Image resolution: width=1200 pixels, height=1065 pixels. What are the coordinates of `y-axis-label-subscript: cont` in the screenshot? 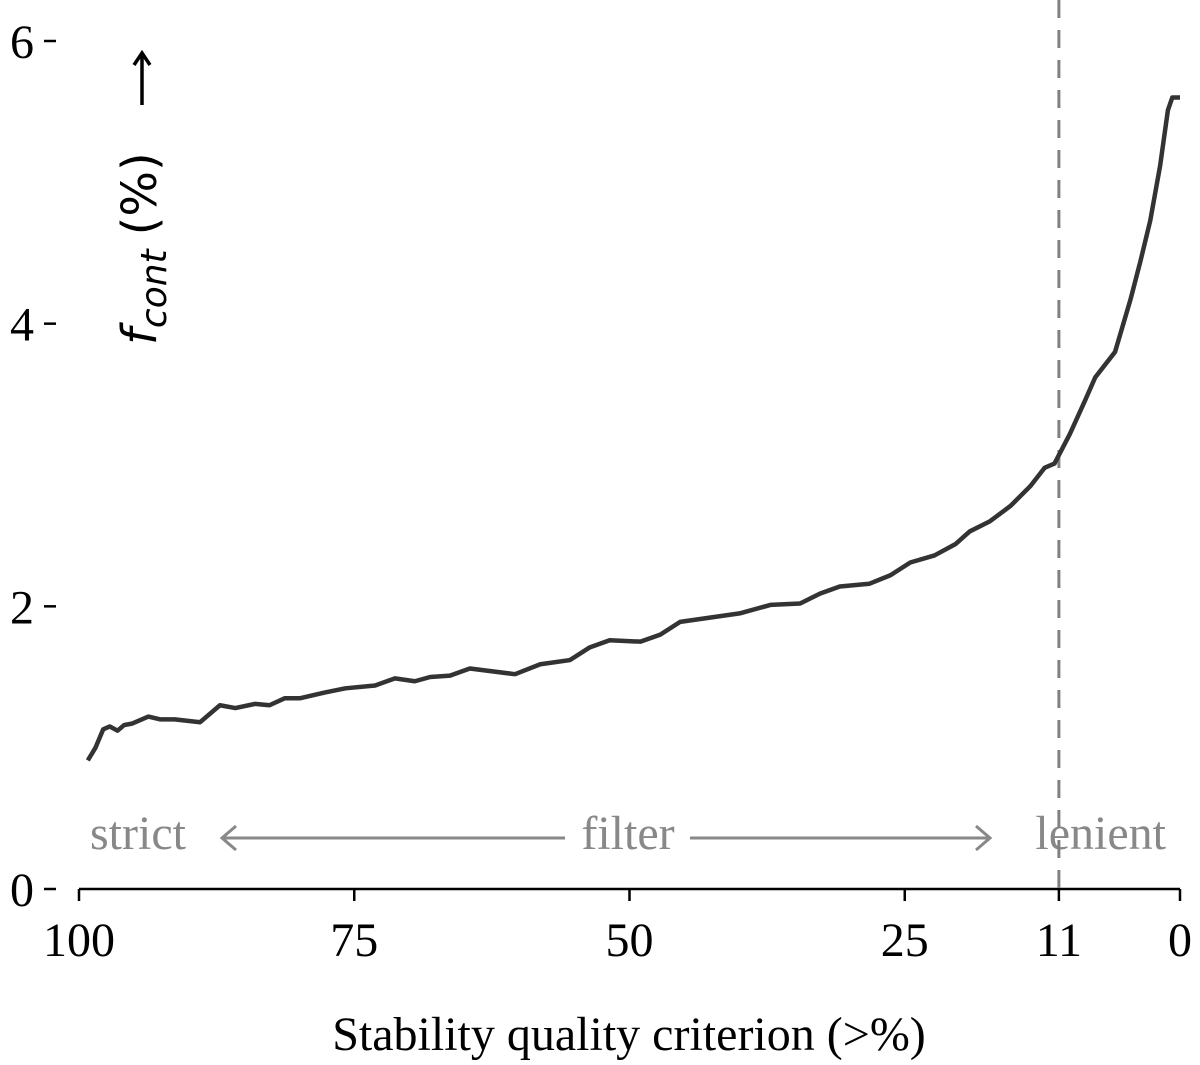 It's located at (154, 287).